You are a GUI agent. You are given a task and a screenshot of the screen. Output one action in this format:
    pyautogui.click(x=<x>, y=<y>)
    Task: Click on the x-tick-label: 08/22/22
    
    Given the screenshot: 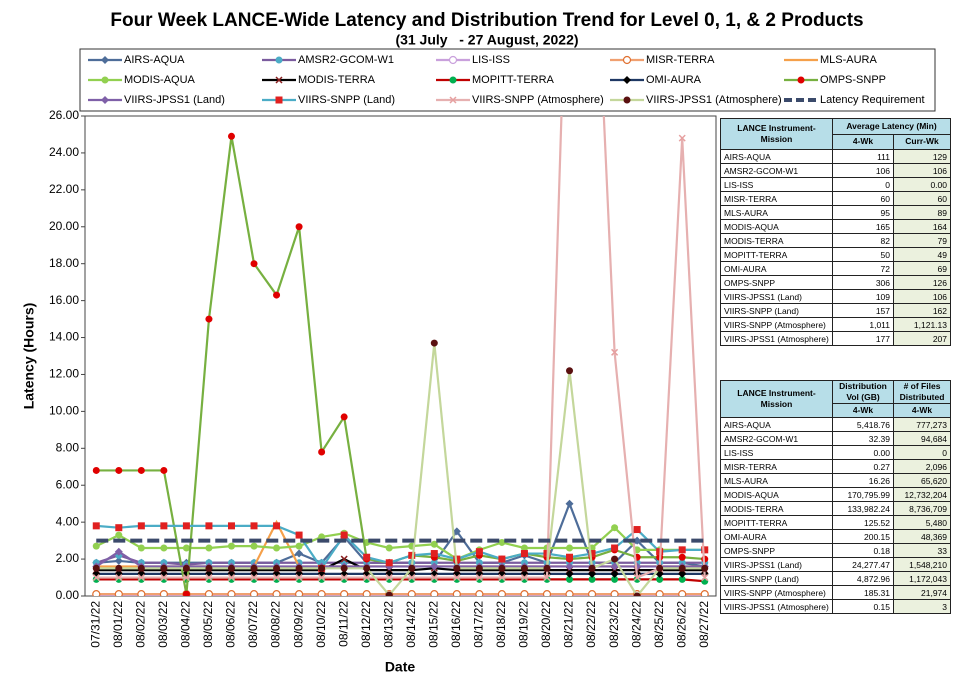 What is the action you would take?
    pyautogui.click(x=591, y=624)
    